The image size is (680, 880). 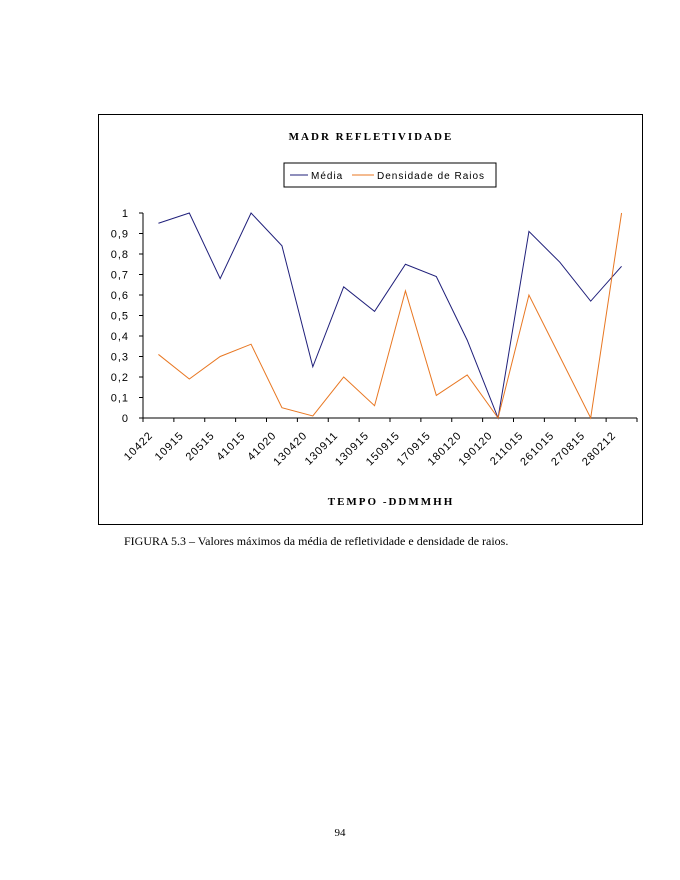 What do you see at coordinates (120, 276) in the screenshot?
I see `y-tick-label: 0,7` at bounding box center [120, 276].